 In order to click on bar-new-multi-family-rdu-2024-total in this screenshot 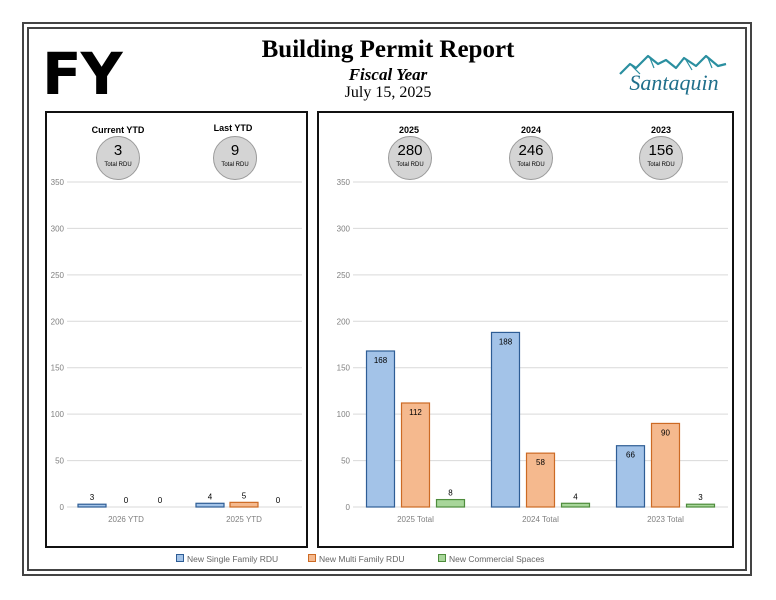, I will do `click(540, 480)`.